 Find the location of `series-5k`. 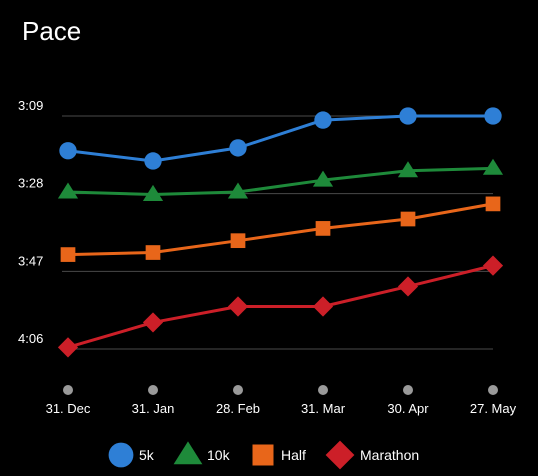

series-5k is located at coordinates (280, 138).